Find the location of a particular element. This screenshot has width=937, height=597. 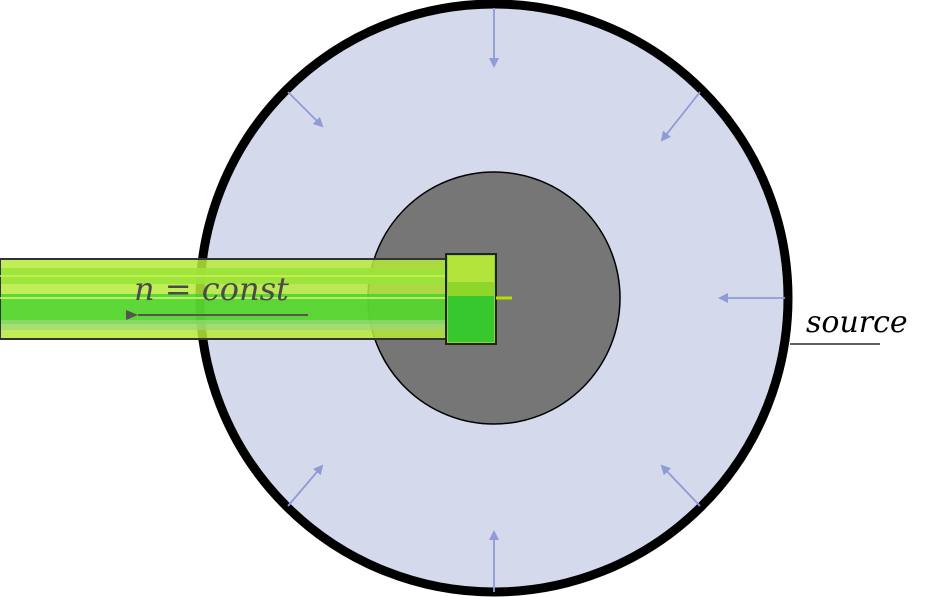

extraction-beam is located at coordinates (223, 299).